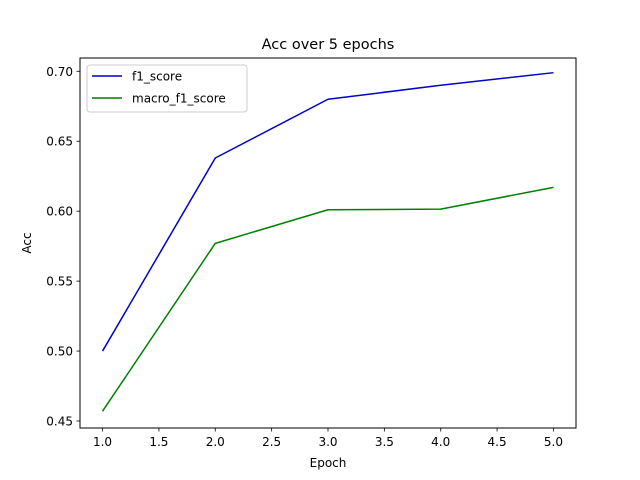  Describe the element at coordinates (27, 242) in the screenshot. I see `y-axis-title: Acc` at that location.